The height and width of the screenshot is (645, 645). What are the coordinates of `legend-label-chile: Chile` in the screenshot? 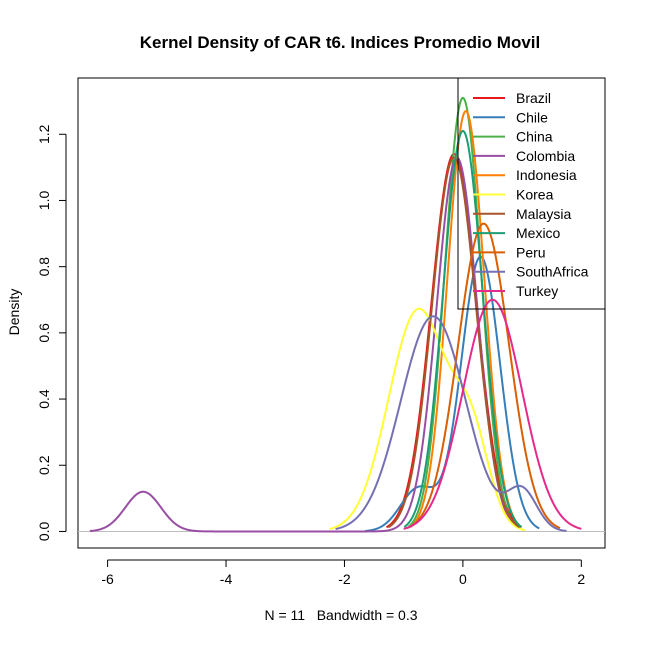 It's located at (532, 117).